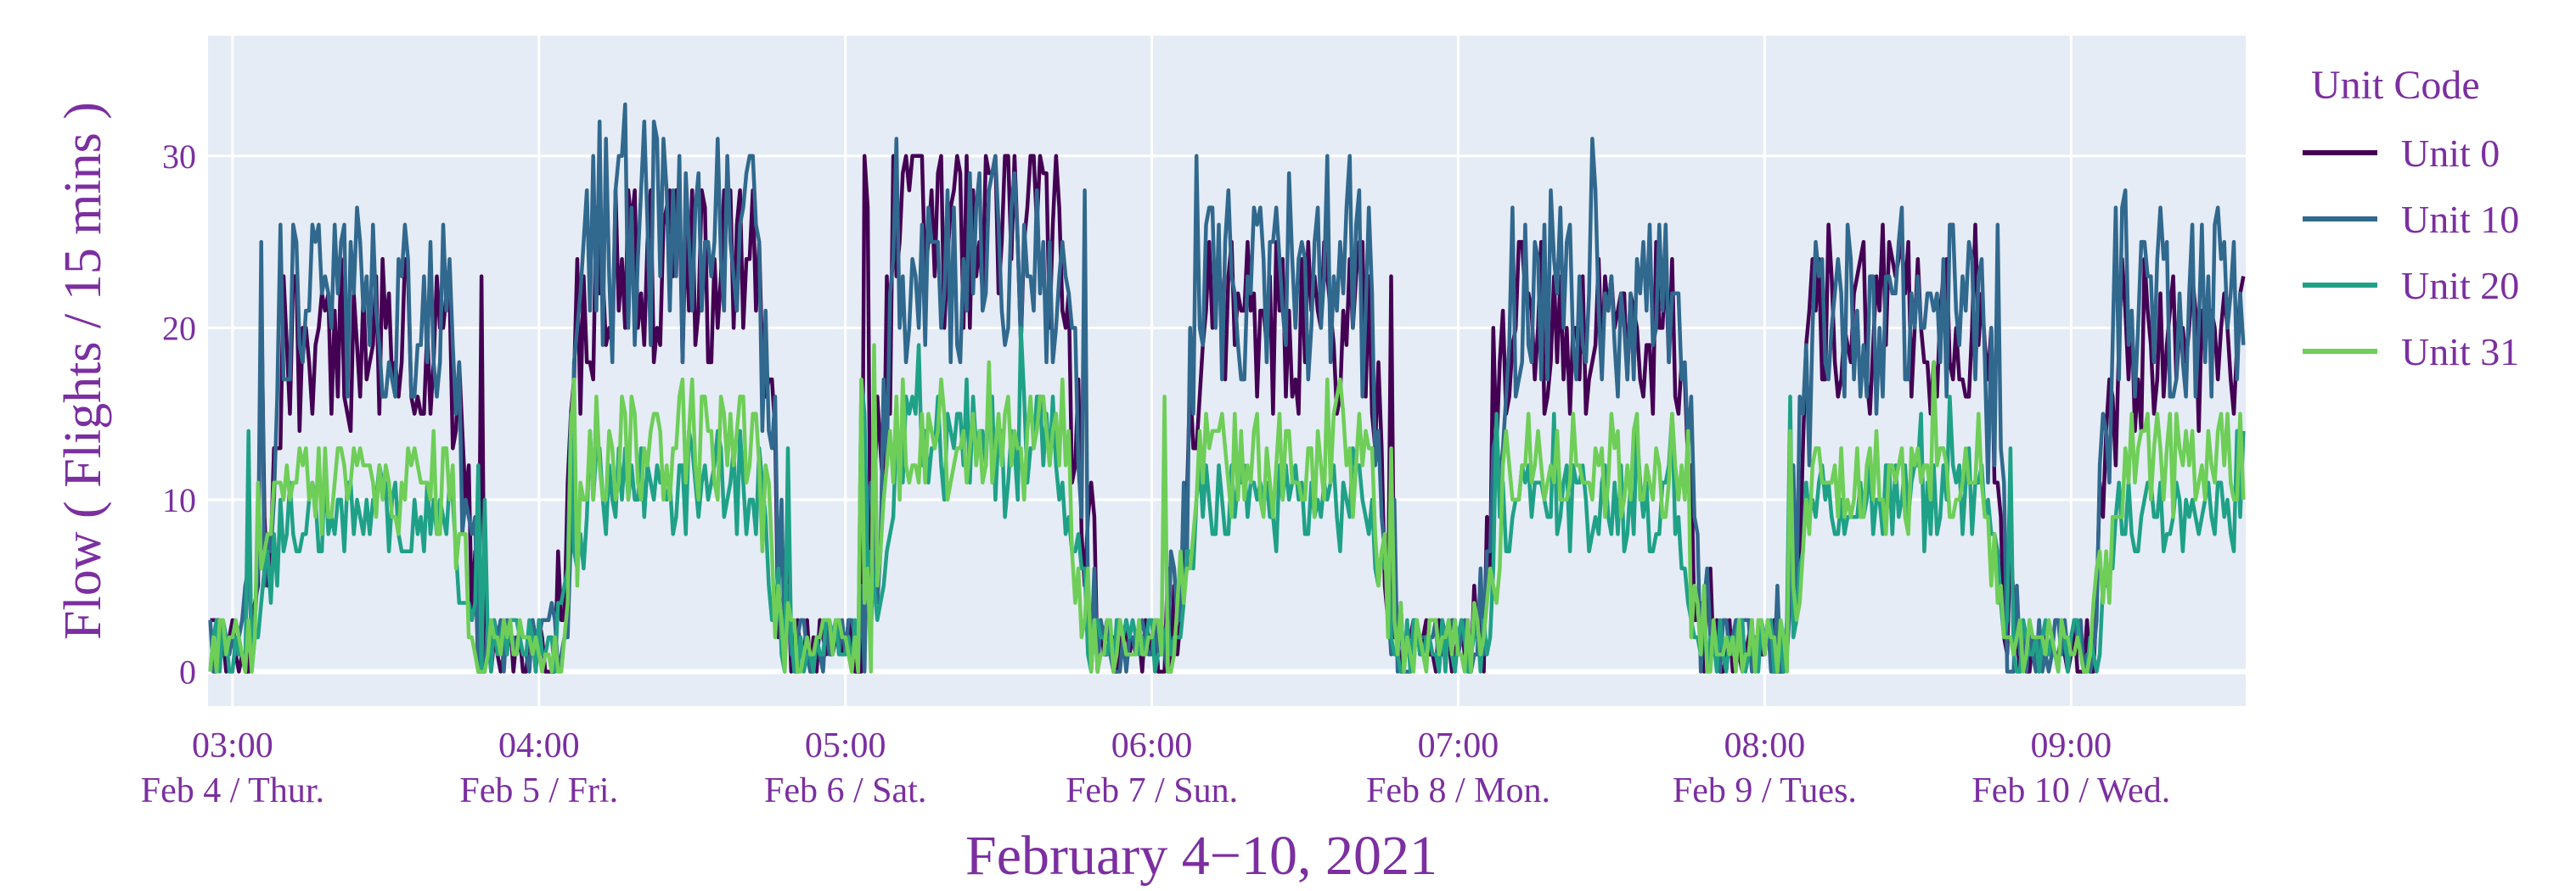 This screenshot has width=2576, height=891. Describe the element at coordinates (845, 790) in the screenshot. I see `x-tick-date-2: Feb 6 / Sat.` at that location.